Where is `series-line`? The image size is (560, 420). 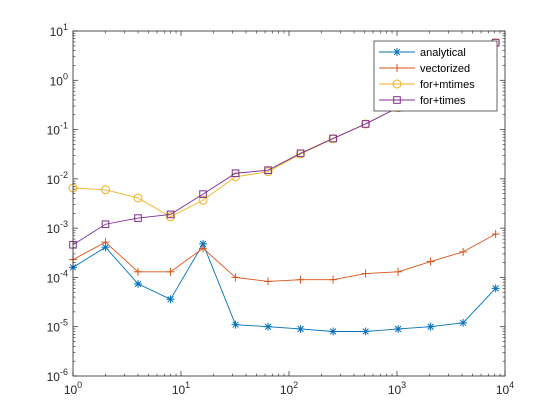
series-line is located at coordinates (284, 257).